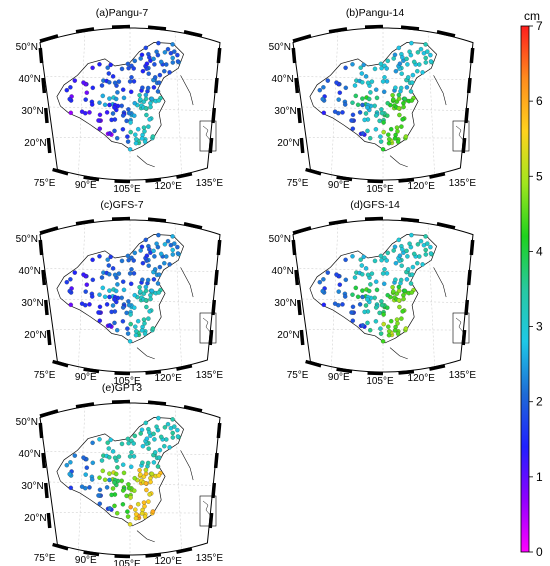 The image size is (550, 566). What do you see at coordinates (383, 104) in the screenshot?
I see `map-frame` at bounding box center [383, 104].